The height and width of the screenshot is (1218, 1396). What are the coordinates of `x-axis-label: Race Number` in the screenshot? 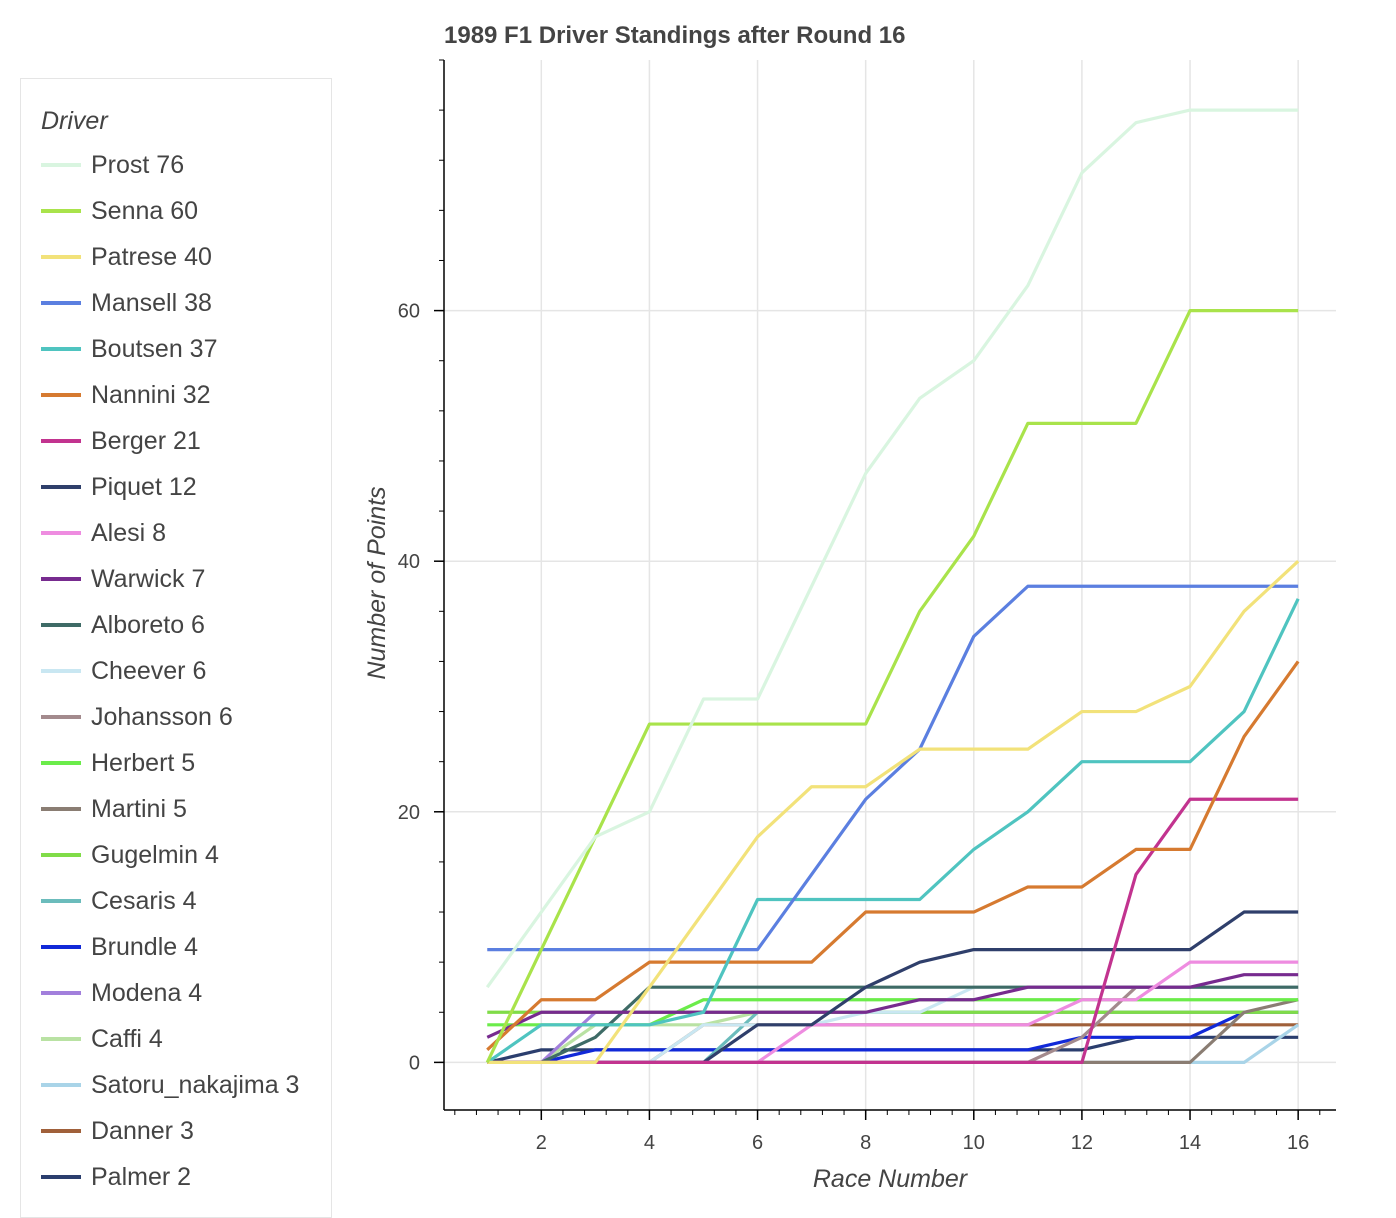 It's located at (891, 1179).